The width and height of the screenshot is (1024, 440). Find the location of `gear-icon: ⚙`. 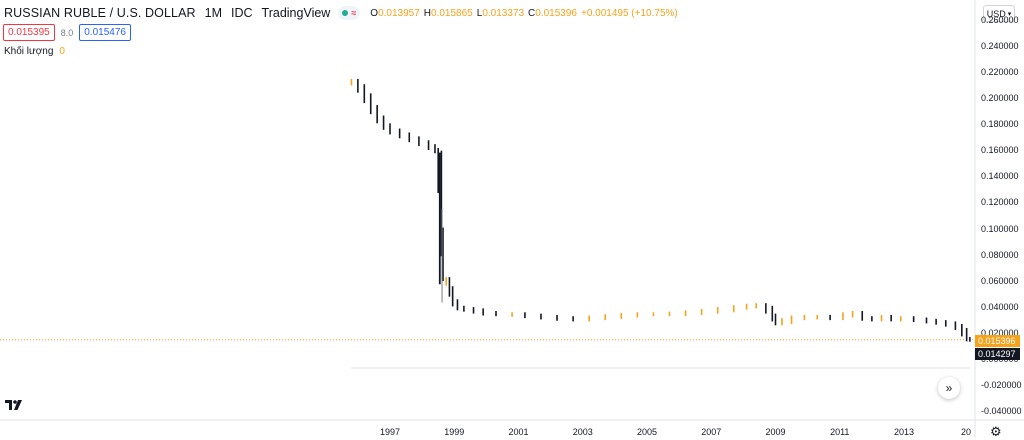

gear-icon: ⚙ is located at coordinates (996, 431).